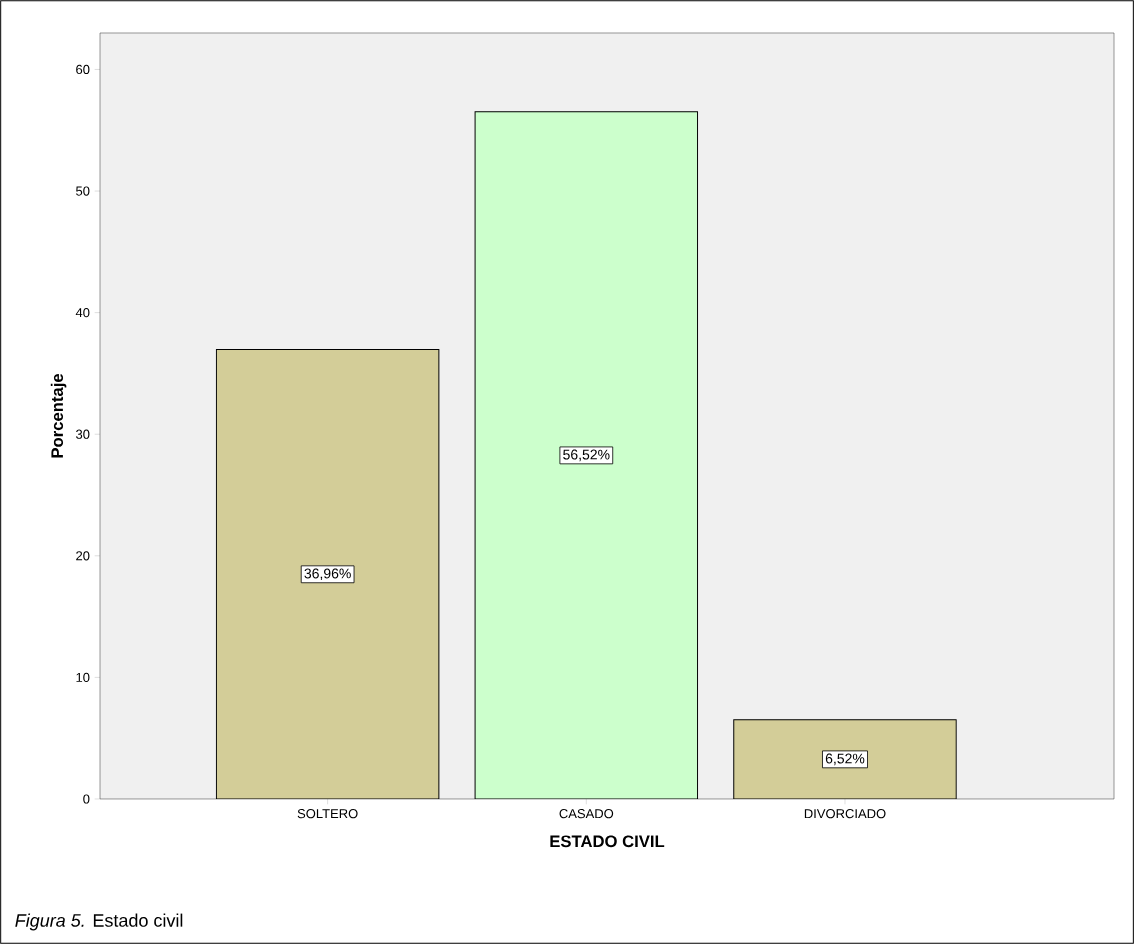 This screenshot has width=1134, height=944. I want to click on y-tick-label: 40, so click(82, 313).